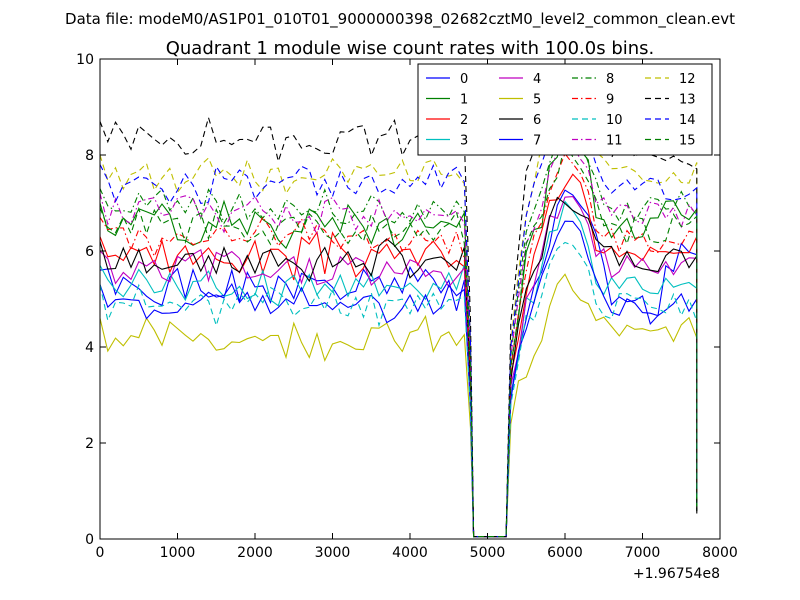 The image size is (800, 600). What do you see at coordinates (333, 553) in the screenshot?
I see `x-tick-label: 3000` at bounding box center [333, 553].